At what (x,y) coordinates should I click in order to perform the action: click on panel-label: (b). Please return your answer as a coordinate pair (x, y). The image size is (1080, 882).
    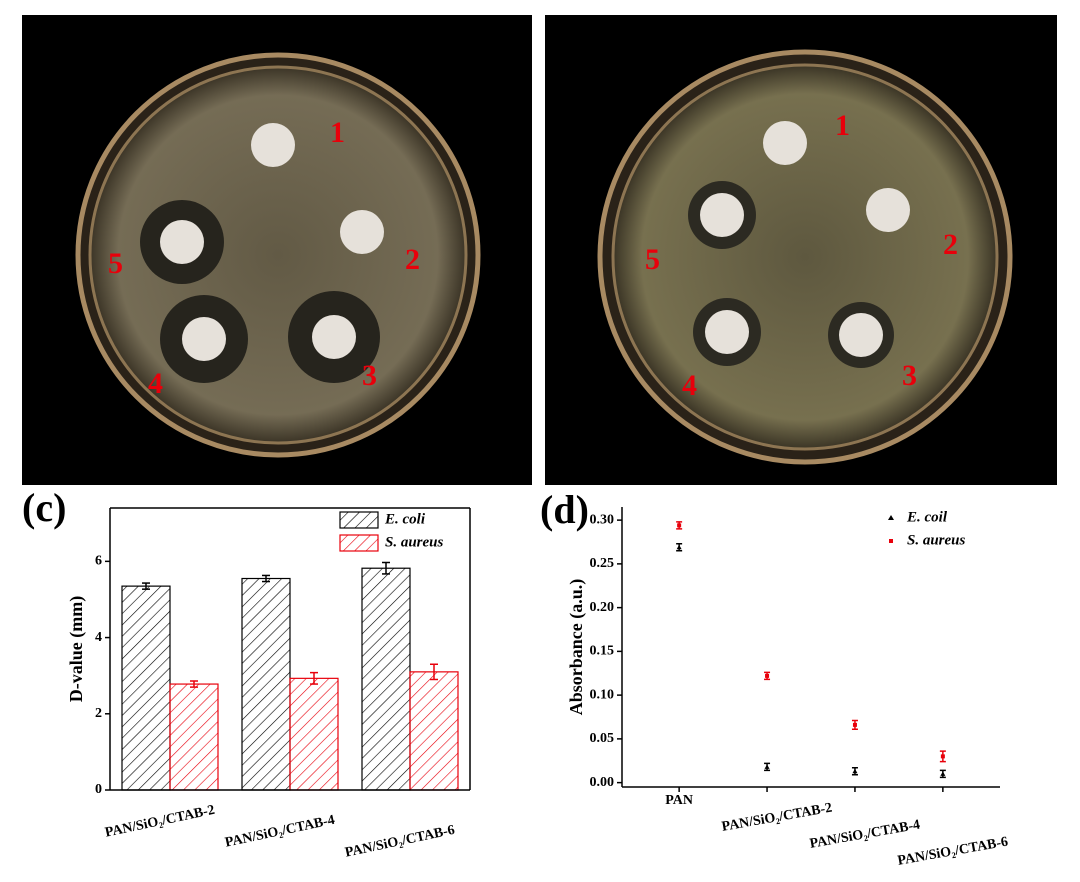
    Looking at the image, I should click on (574, 40).